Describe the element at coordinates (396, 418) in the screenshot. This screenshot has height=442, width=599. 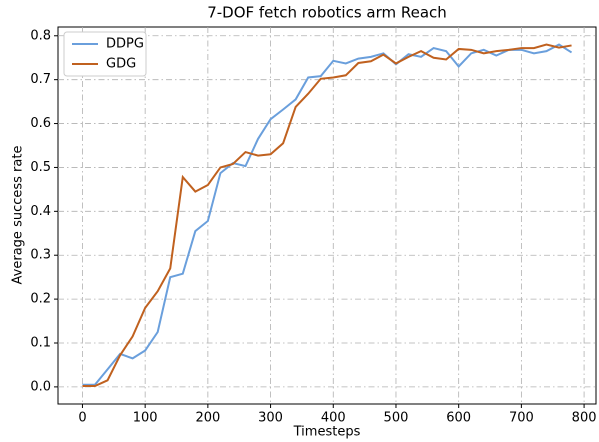
I see `x-tick-label: 500` at that location.